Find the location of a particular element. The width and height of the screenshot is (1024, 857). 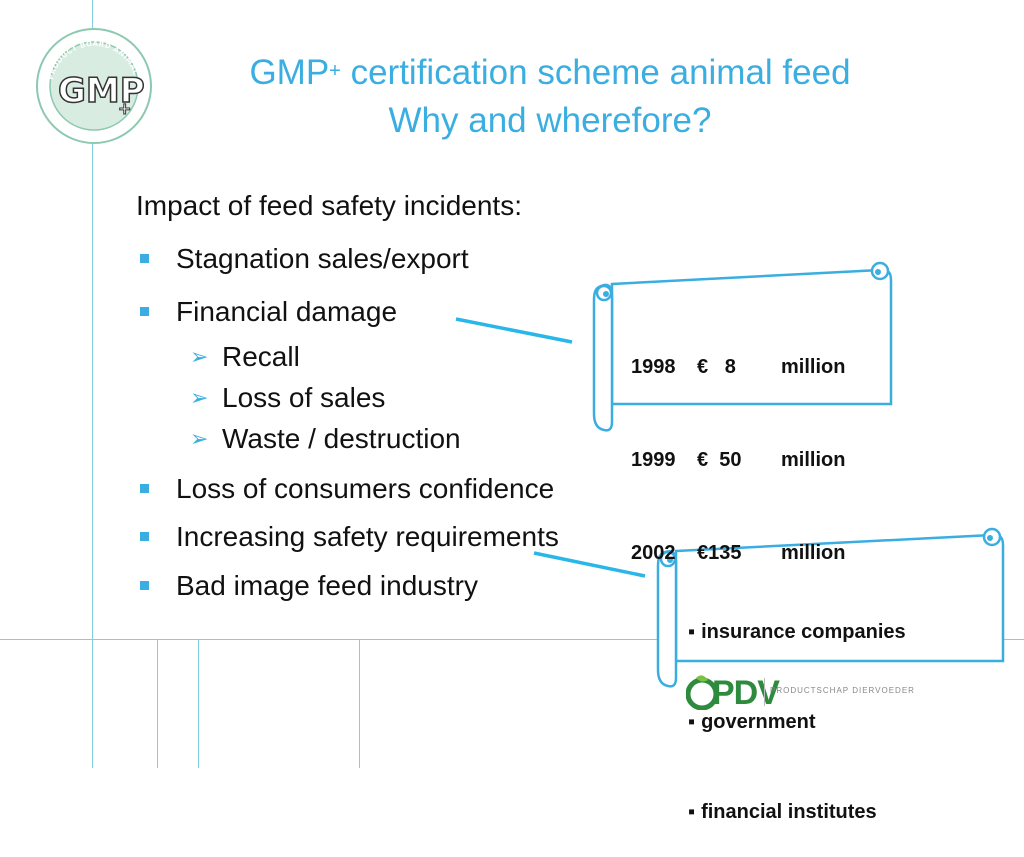

bullet-bad-image: Bad image feed industry is located at coordinates (307, 586).